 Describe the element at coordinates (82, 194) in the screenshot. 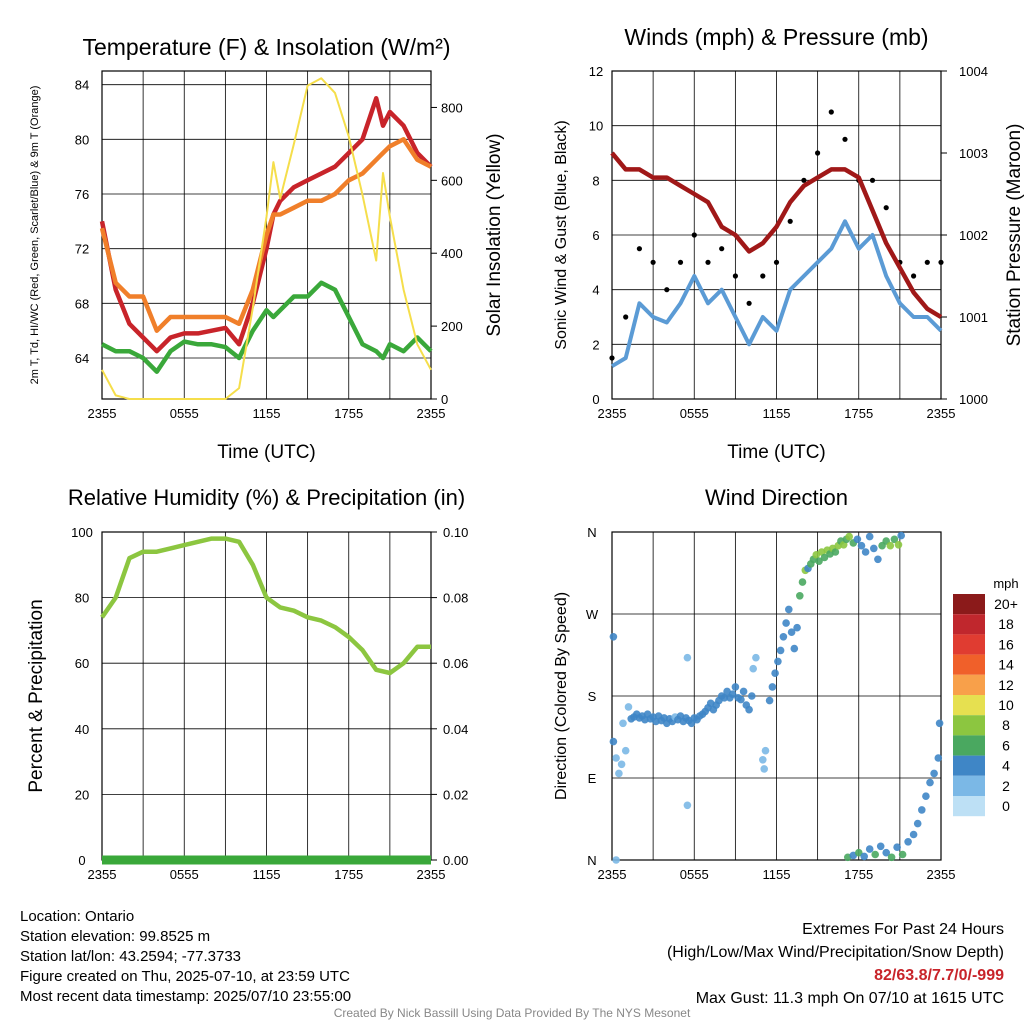

I see `y-tick-label: 76` at that location.